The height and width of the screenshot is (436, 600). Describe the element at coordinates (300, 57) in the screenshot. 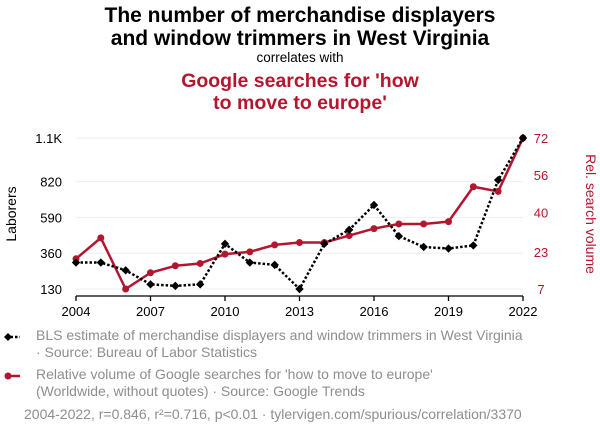

I see `chart-subtitle: correlates with` at that location.